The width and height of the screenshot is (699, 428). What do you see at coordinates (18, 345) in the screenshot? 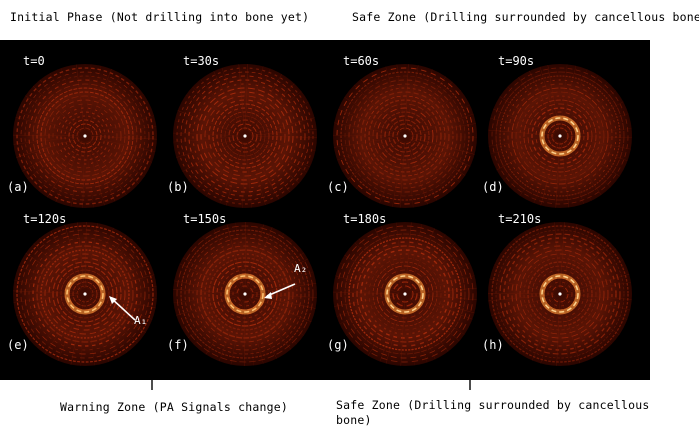
I see `panel-tag: (e)` at bounding box center [18, 345].